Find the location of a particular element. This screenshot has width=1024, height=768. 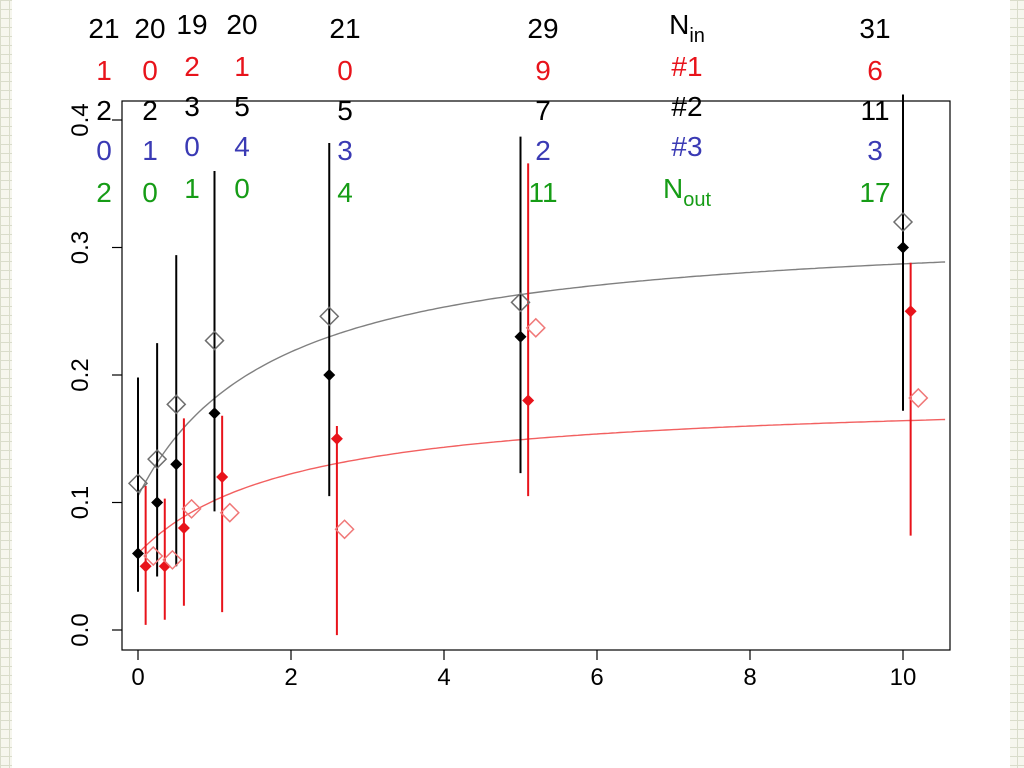

y-tick-label: 0.0 is located at coordinates (80, 629).